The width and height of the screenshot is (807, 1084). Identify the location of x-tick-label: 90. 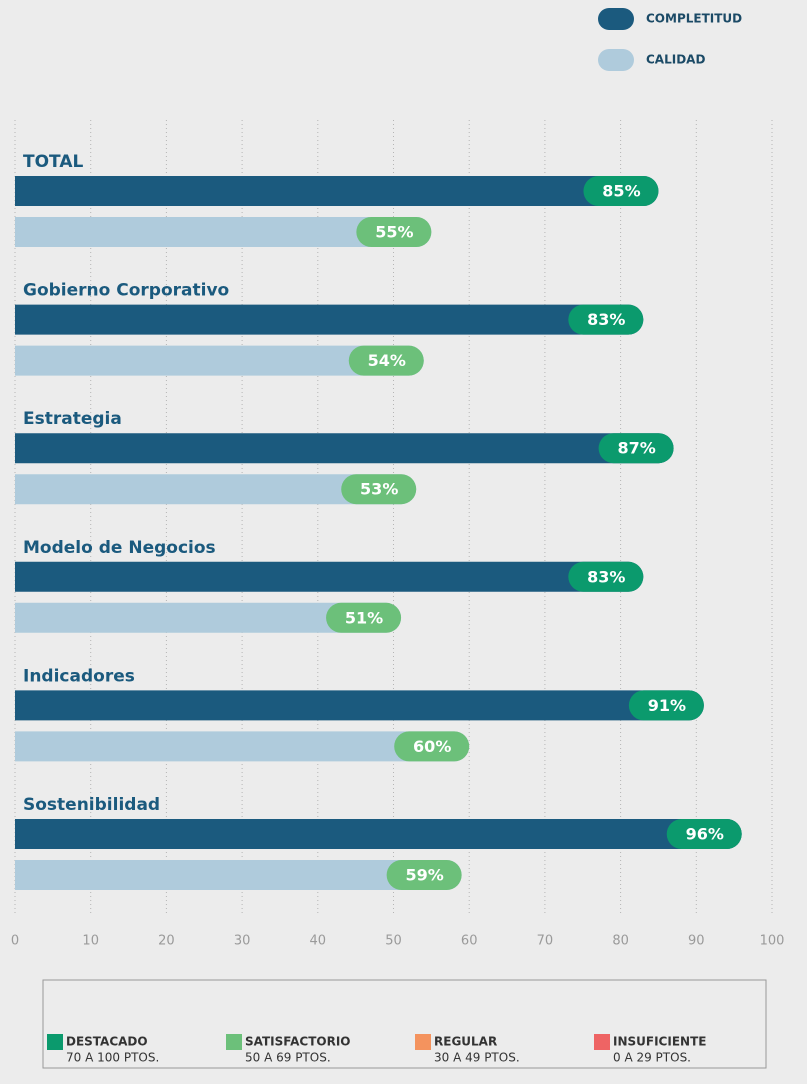
(696, 941).